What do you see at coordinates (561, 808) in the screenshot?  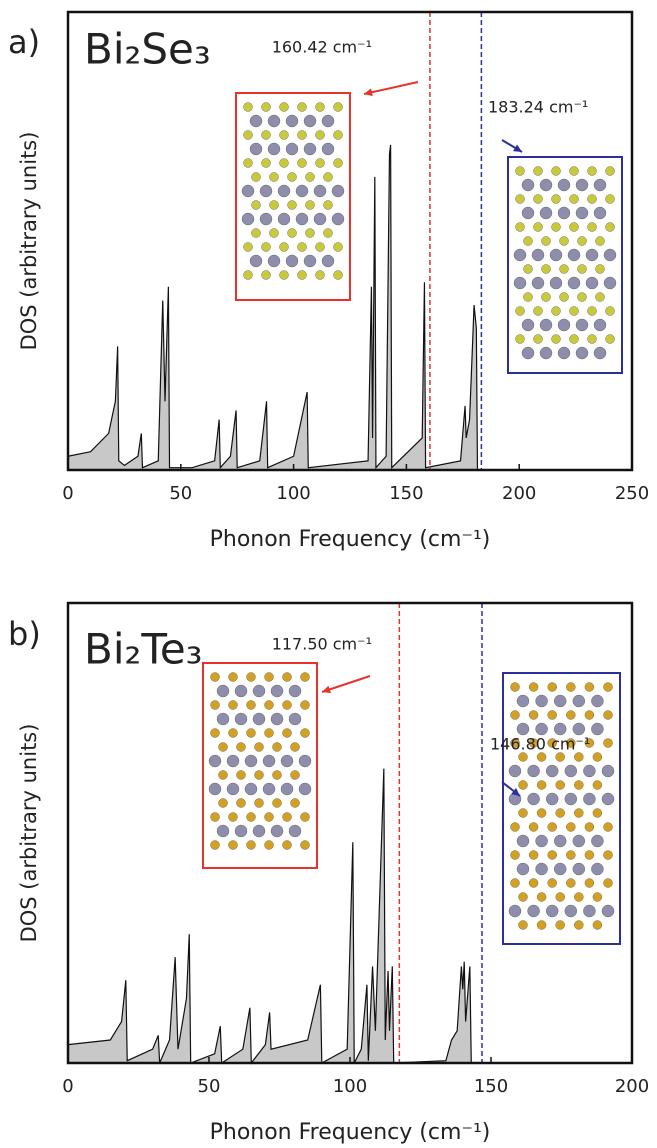 I see `structure-inset` at bounding box center [561, 808].